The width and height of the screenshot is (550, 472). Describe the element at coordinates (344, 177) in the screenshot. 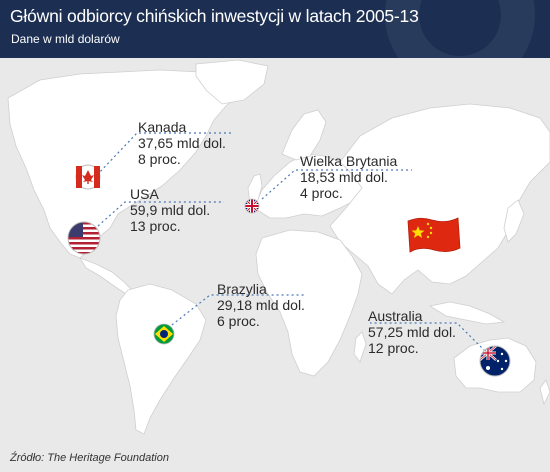

I see `country-amount: 18,53 mld dol.` at that location.